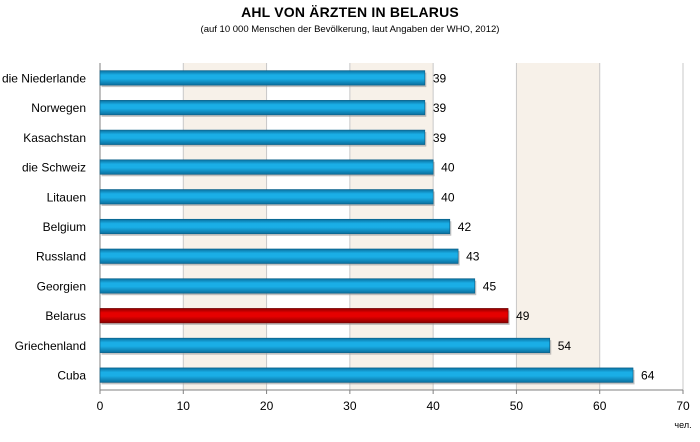 The height and width of the screenshot is (442, 700). What do you see at coordinates (267, 406) in the screenshot?
I see `x-tick-label: 20` at bounding box center [267, 406].